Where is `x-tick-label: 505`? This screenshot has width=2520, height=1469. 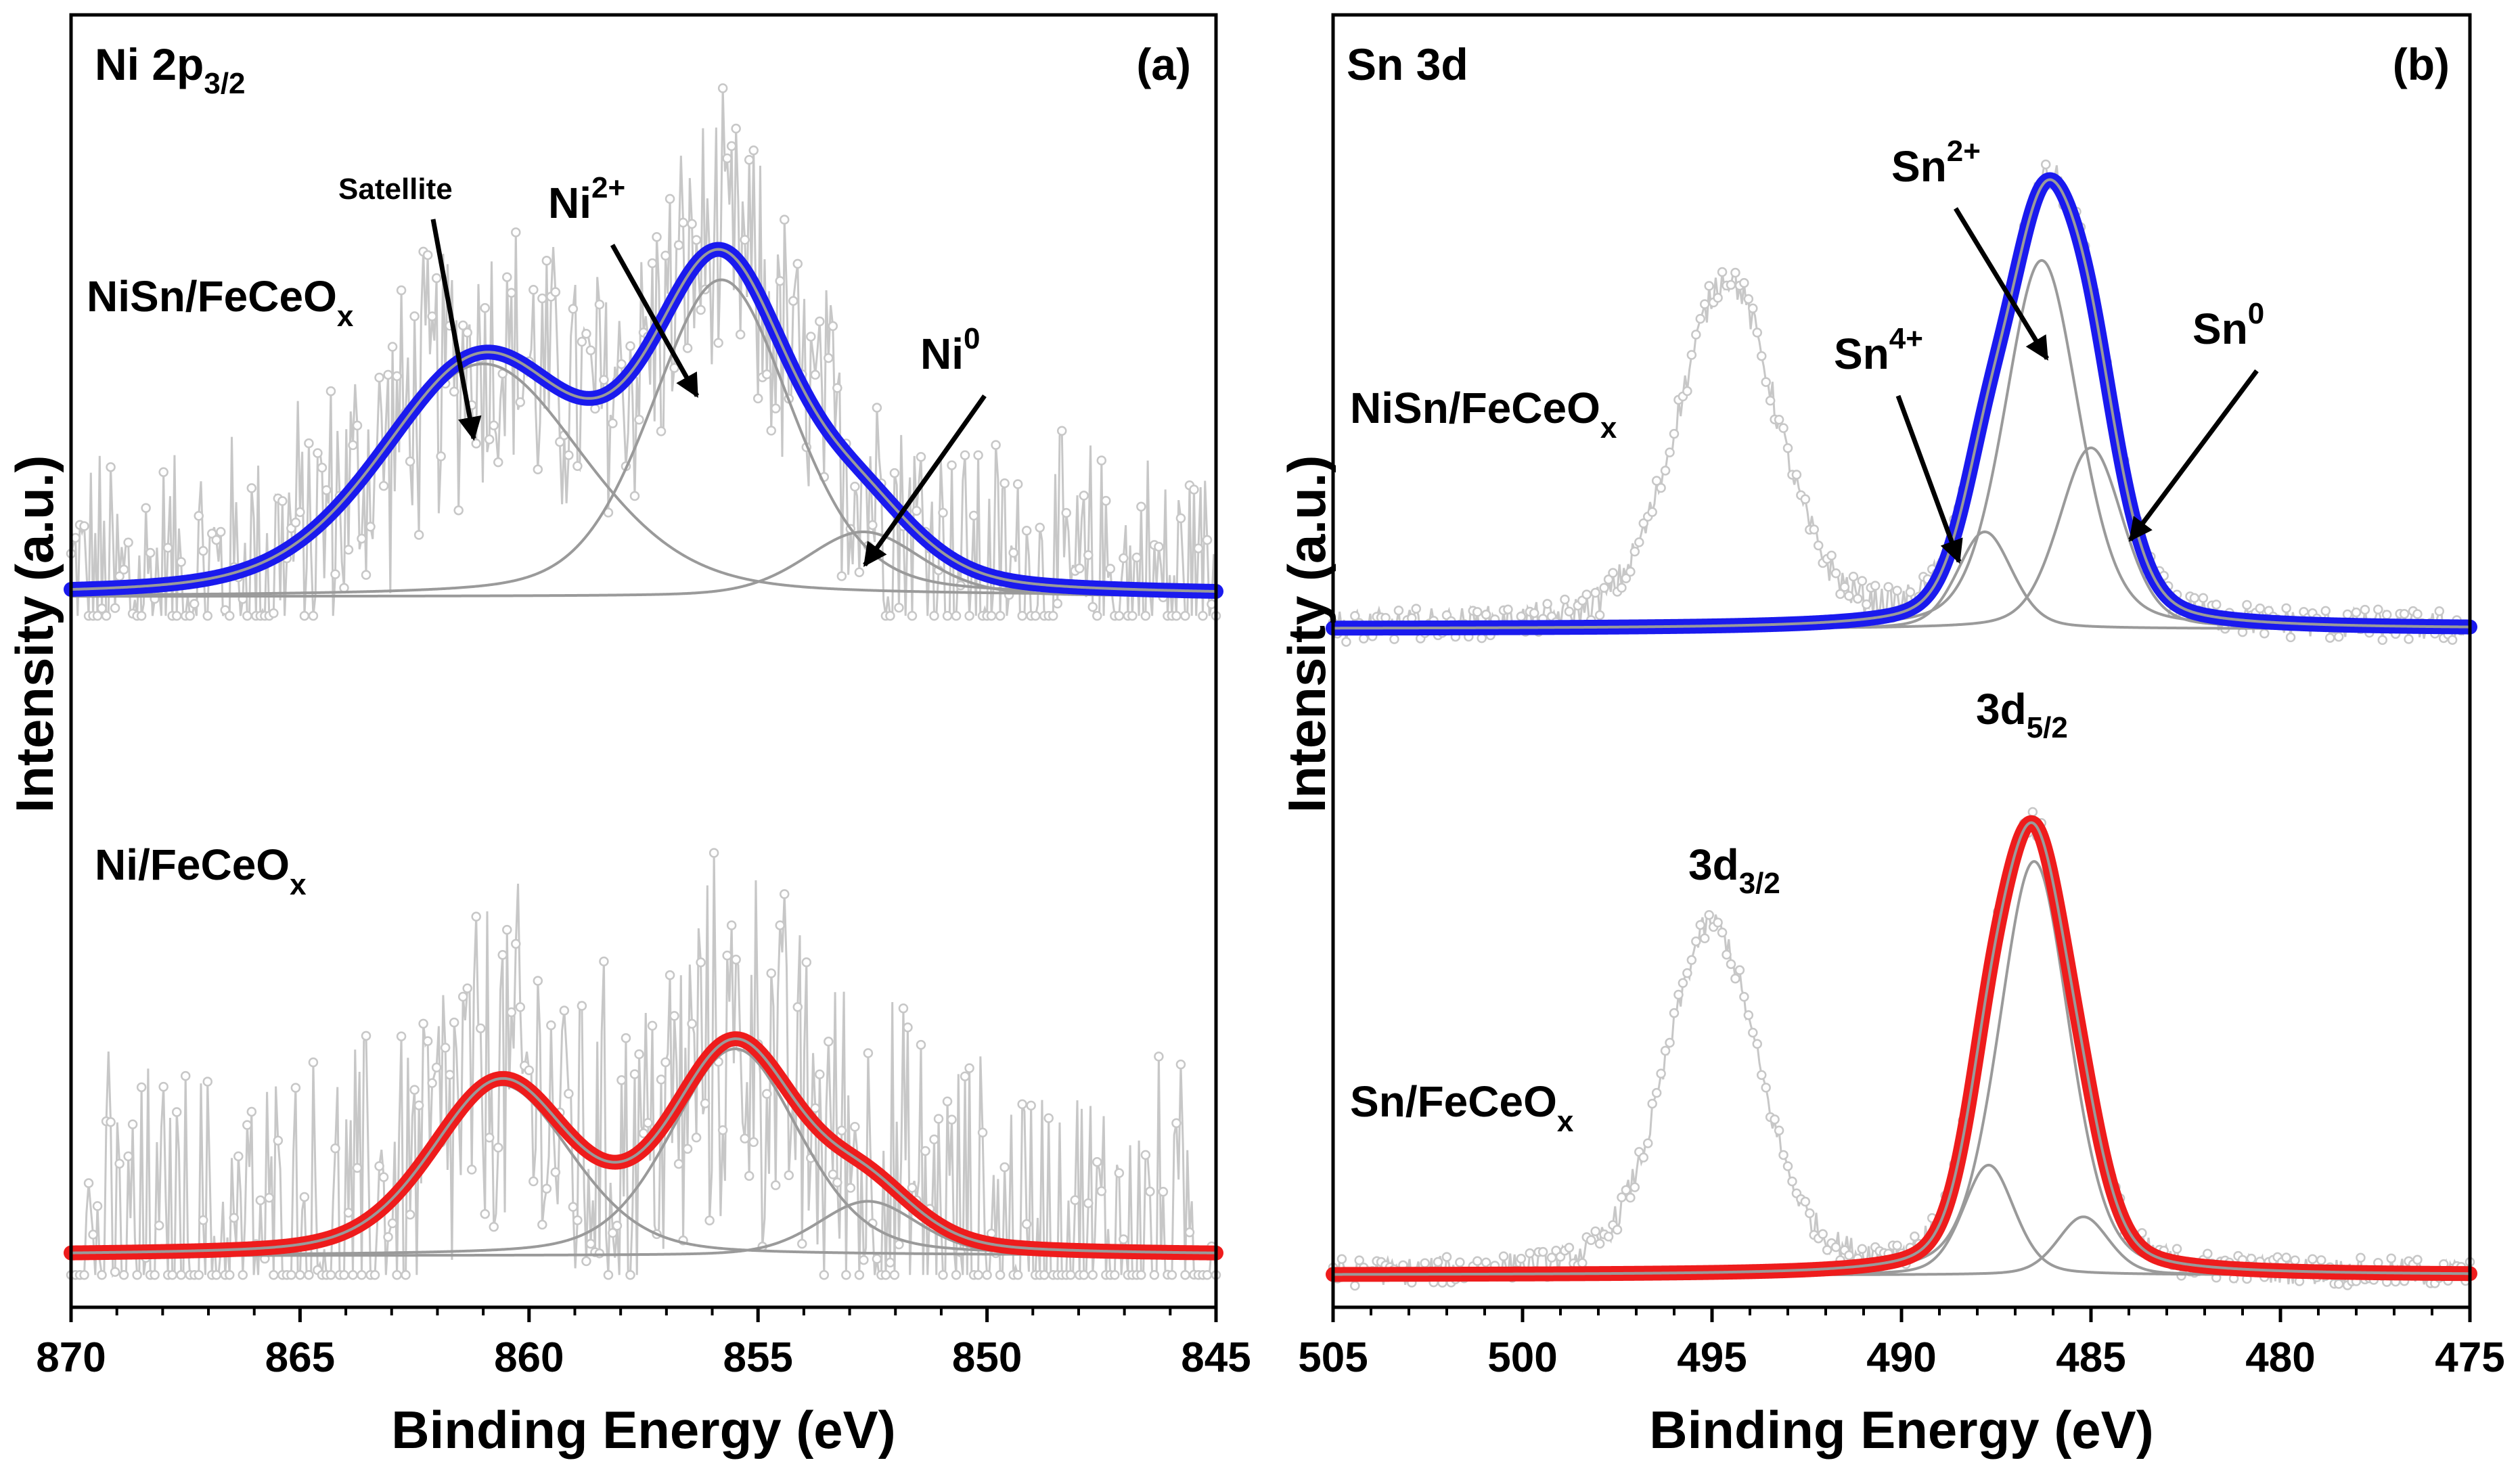
x-tick-label: 505 is located at coordinates (1333, 1358).